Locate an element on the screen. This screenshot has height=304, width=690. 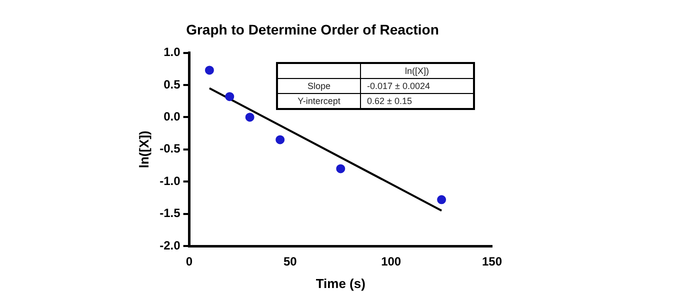
chart-title: Graph to Determine Order of Reaction is located at coordinates (312, 29).